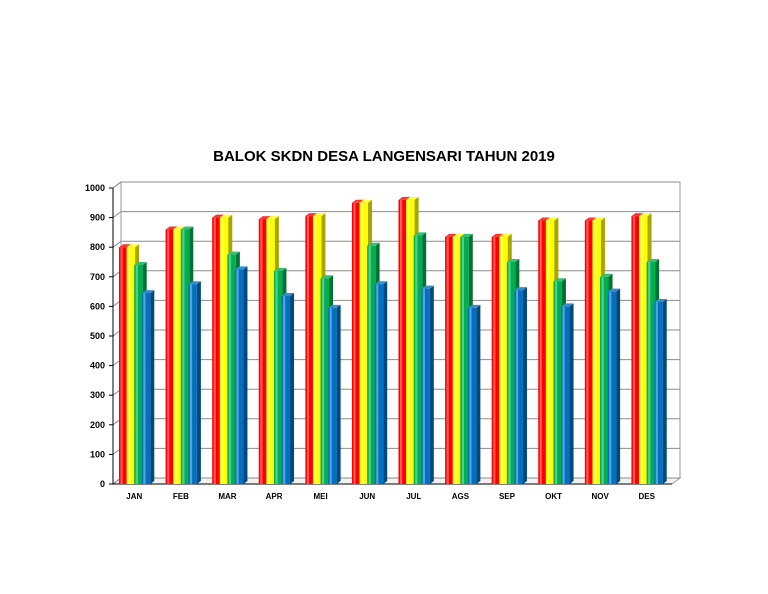 Image resolution: width=768 pixels, height=594 pixels. What do you see at coordinates (97, 366) in the screenshot?
I see `y-tick-label: 400` at bounding box center [97, 366].